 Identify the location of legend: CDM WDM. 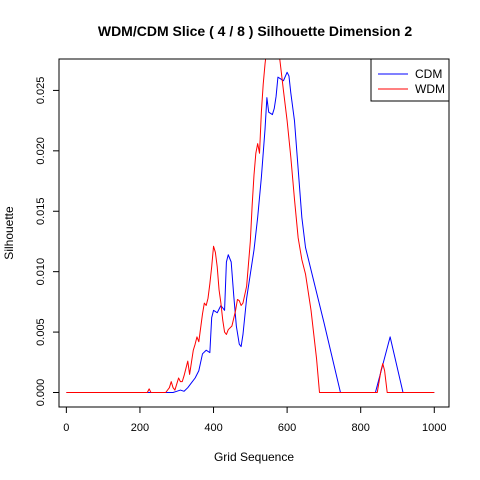
(410, 80).